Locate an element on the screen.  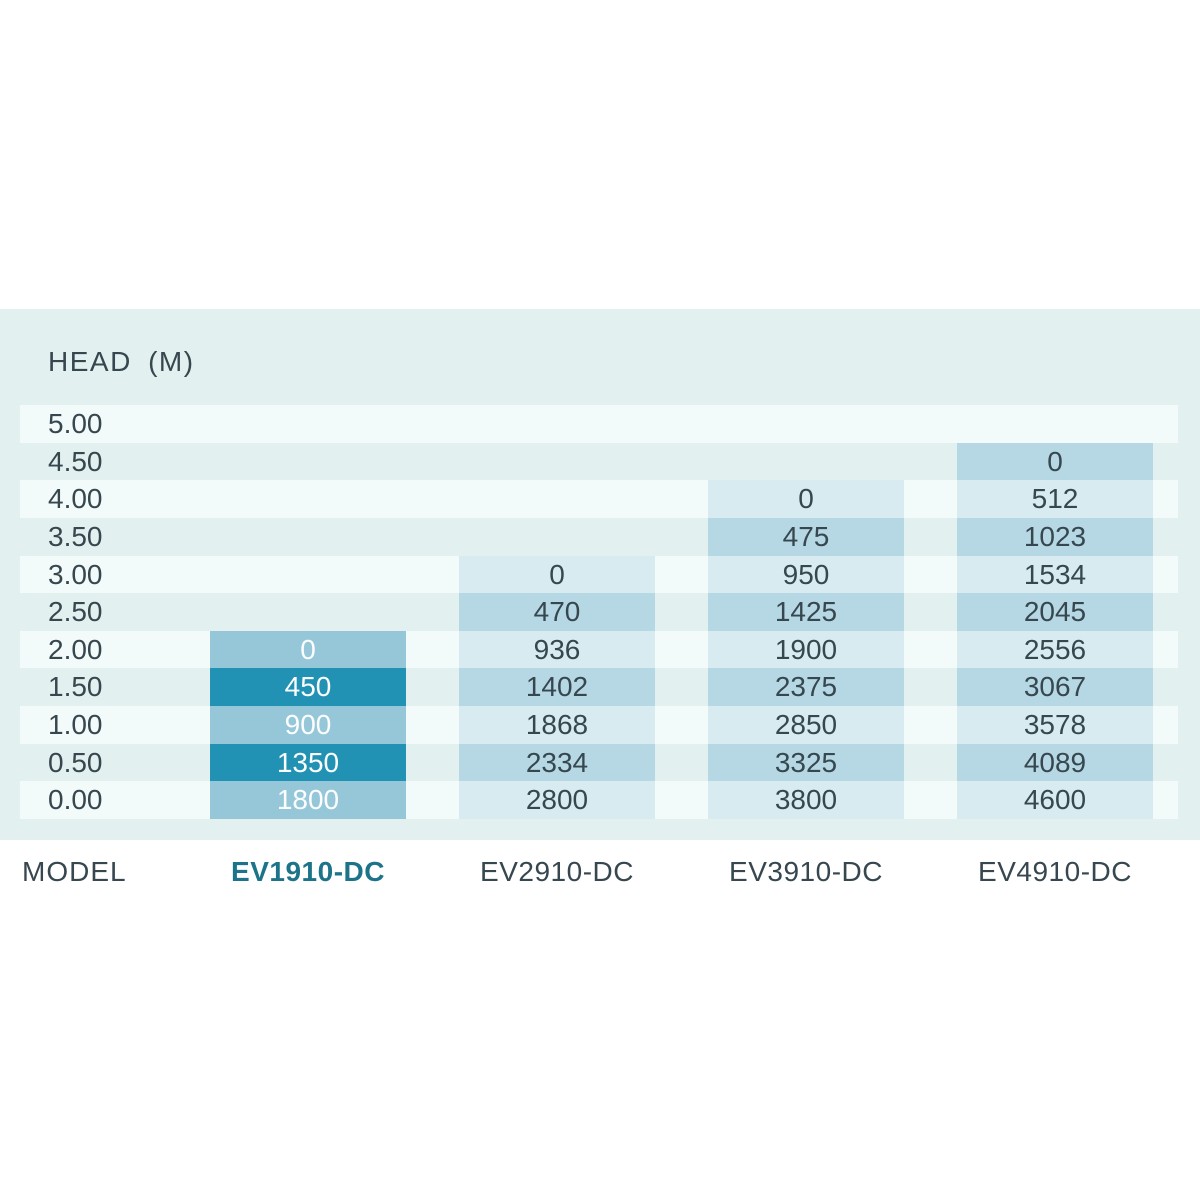
flow-value-cell: 475 is located at coordinates (806, 536).